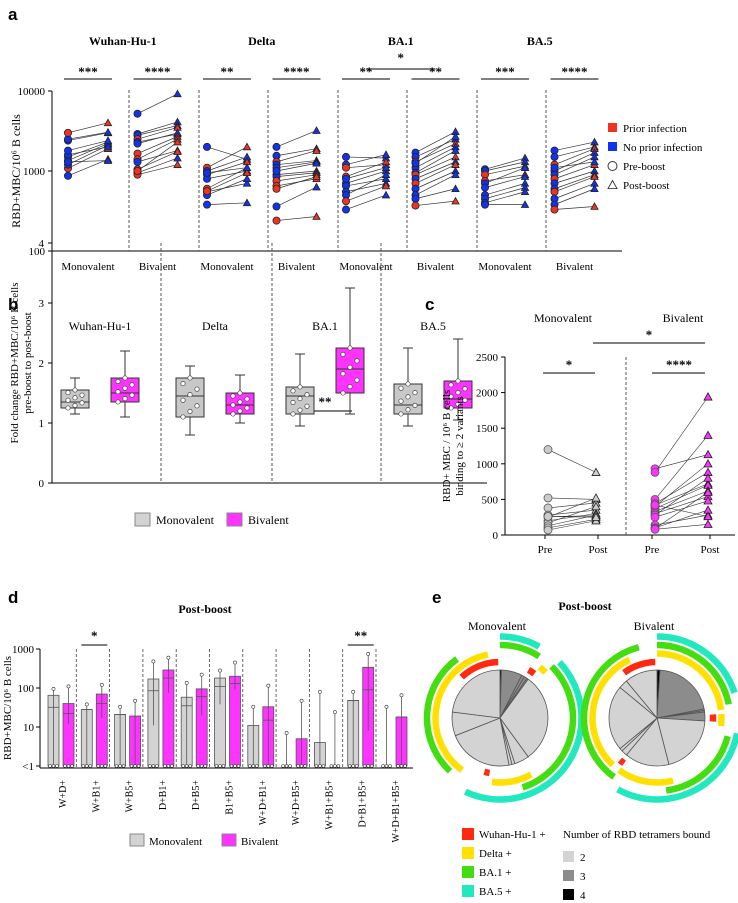 The height and width of the screenshot is (903, 738). What do you see at coordinates (496, 536) in the screenshot?
I see `c-y-tick-label: 0` at bounding box center [496, 536].